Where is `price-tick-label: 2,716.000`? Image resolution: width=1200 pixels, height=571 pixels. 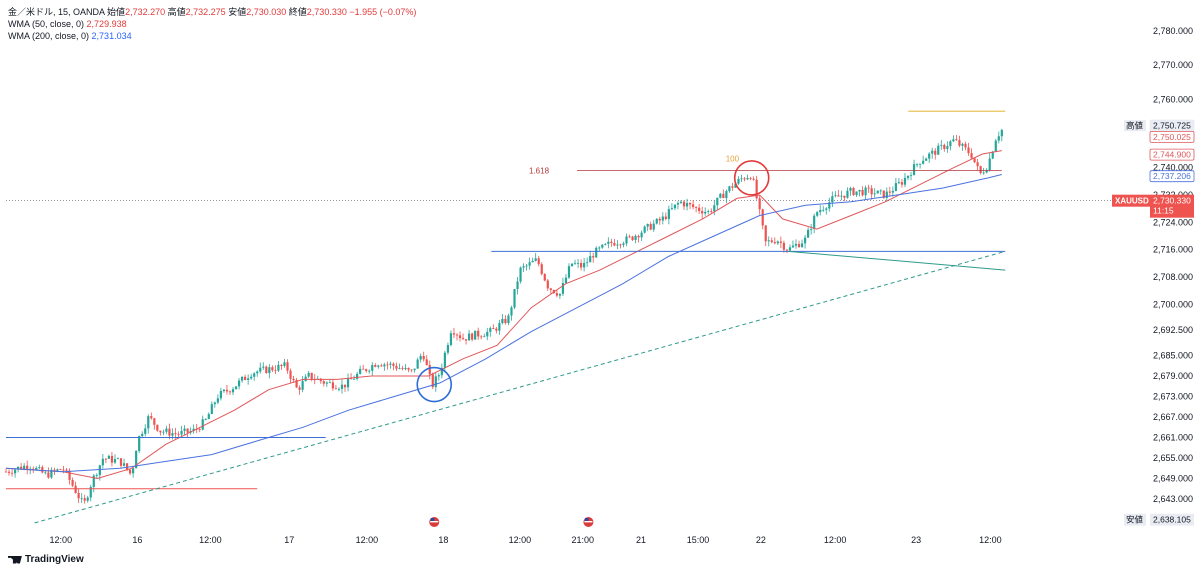
price-tick-label: 2,716.000 is located at coordinates (1173, 250).